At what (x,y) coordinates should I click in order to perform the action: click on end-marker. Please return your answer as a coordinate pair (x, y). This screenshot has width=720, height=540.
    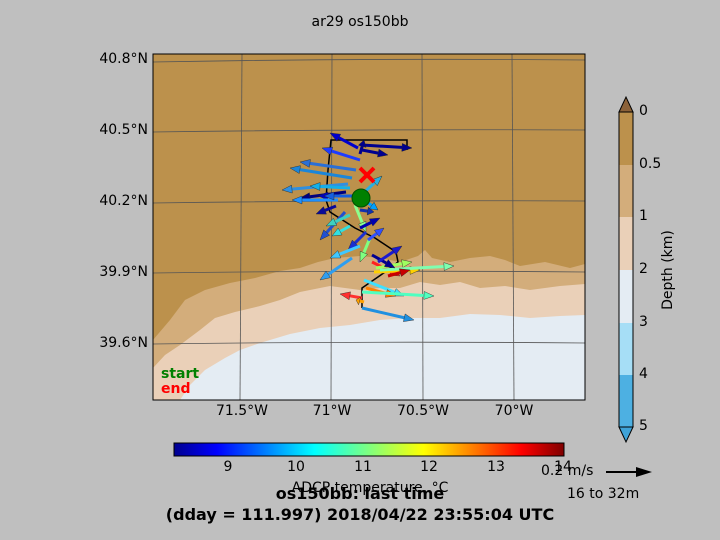
    Looking at the image, I should click on (367, 175).